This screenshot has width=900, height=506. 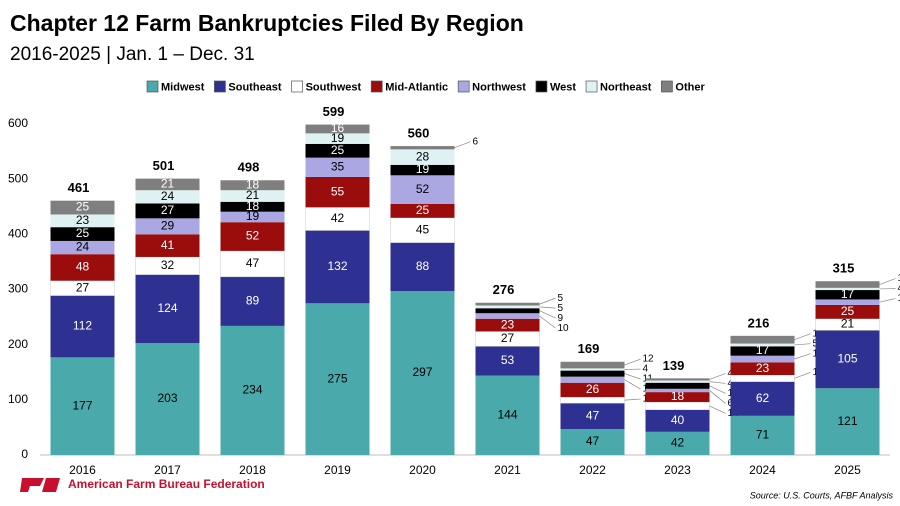 I want to click on data-label: 42, so click(x=678, y=443).